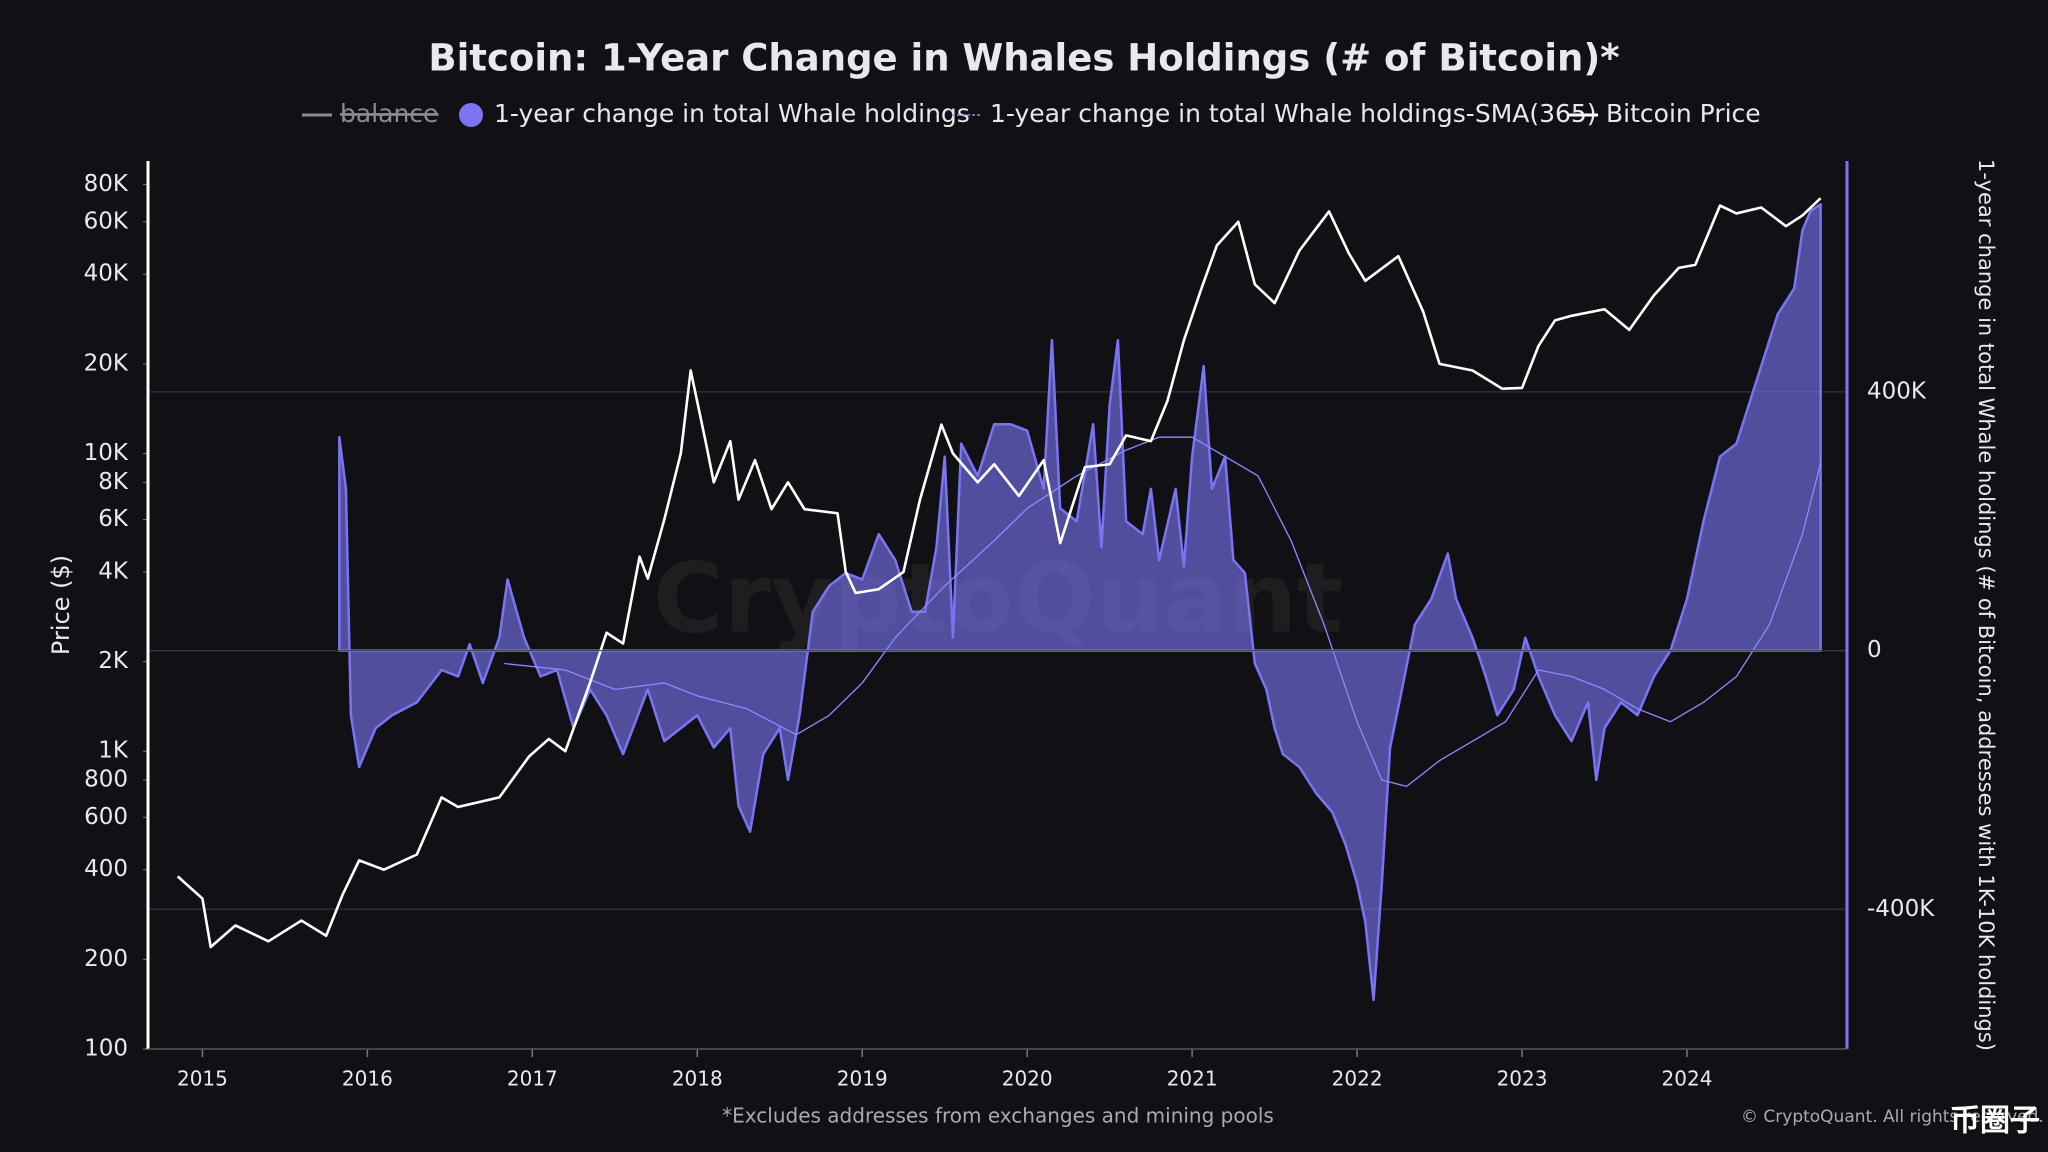 This screenshot has height=1152, width=2048. I want to click on y-tick-label: 80K, so click(106, 184).